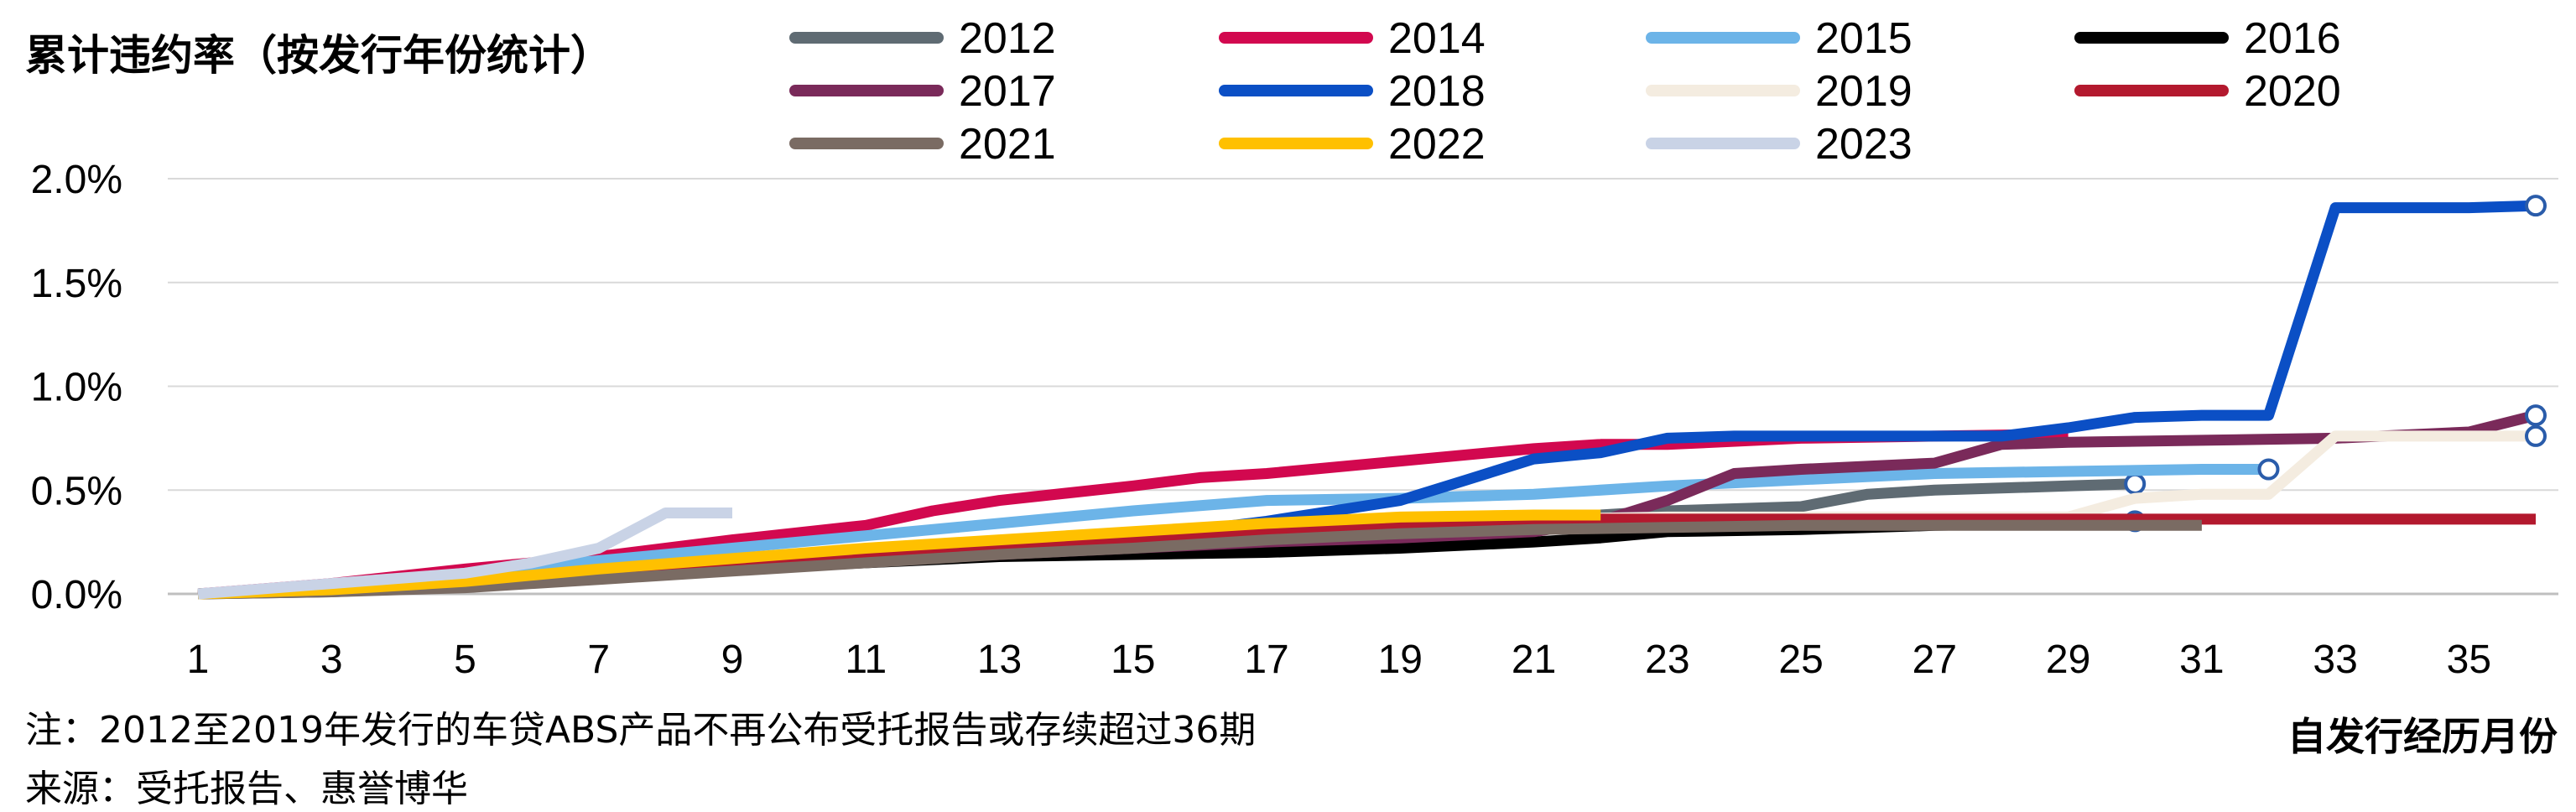 This screenshot has height=812, width=2576. What do you see at coordinates (76, 388) in the screenshot?
I see `y-tick-label: 1.0%` at bounding box center [76, 388].